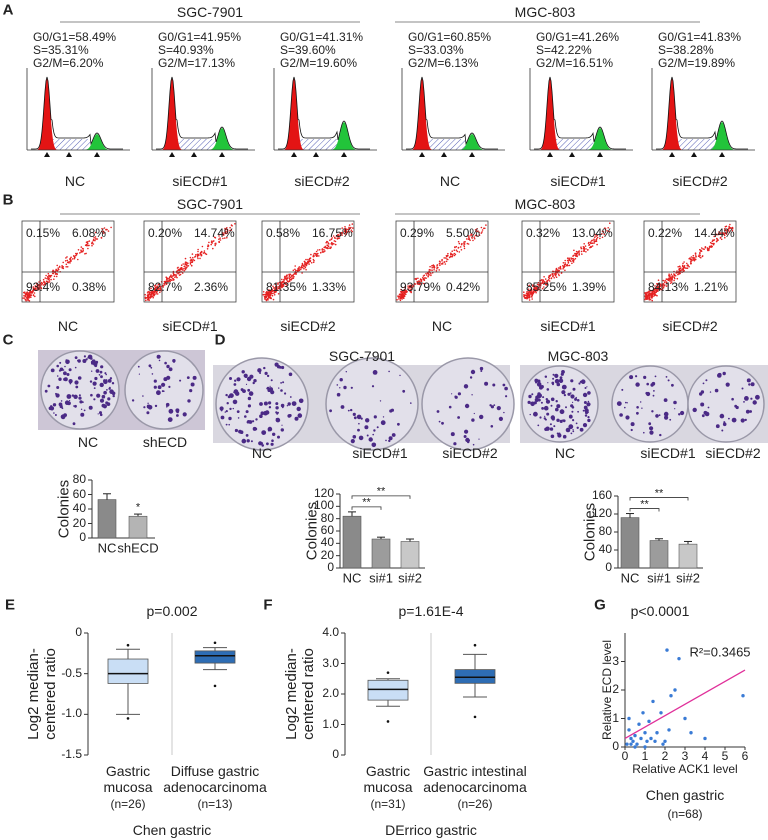 This screenshot has width=768, height=840. What do you see at coordinates (128, 645) in the screenshot?
I see `flier` at bounding box center [128, 645].